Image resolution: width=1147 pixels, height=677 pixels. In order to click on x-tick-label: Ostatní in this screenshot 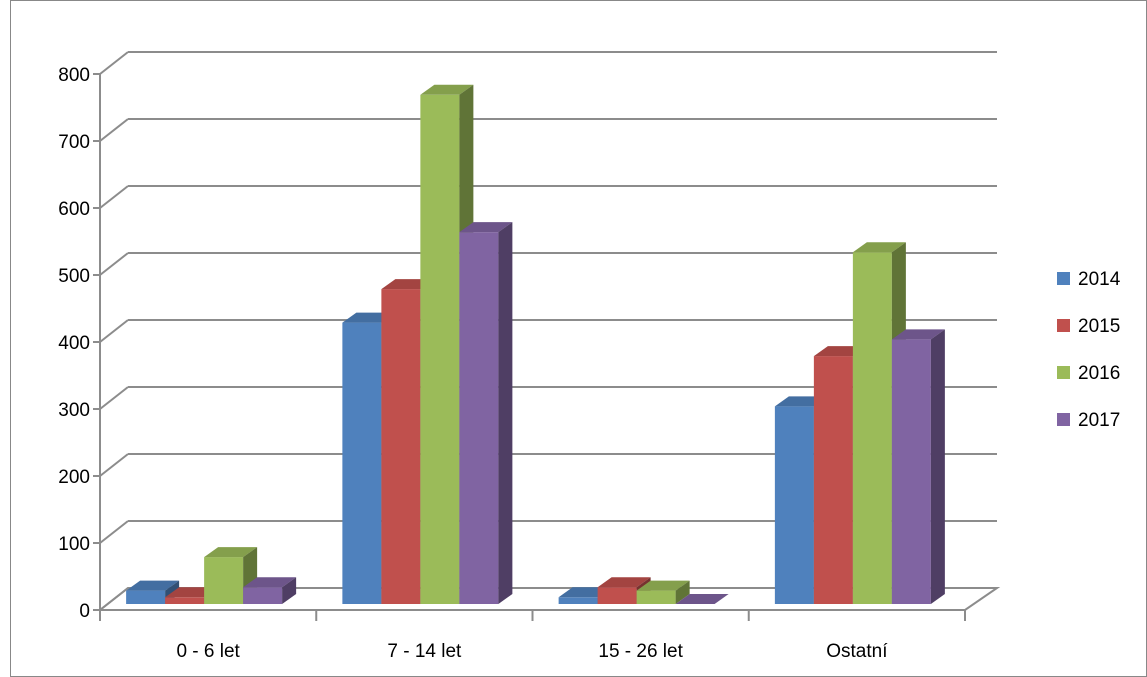, I will do `click(857, 651)`.